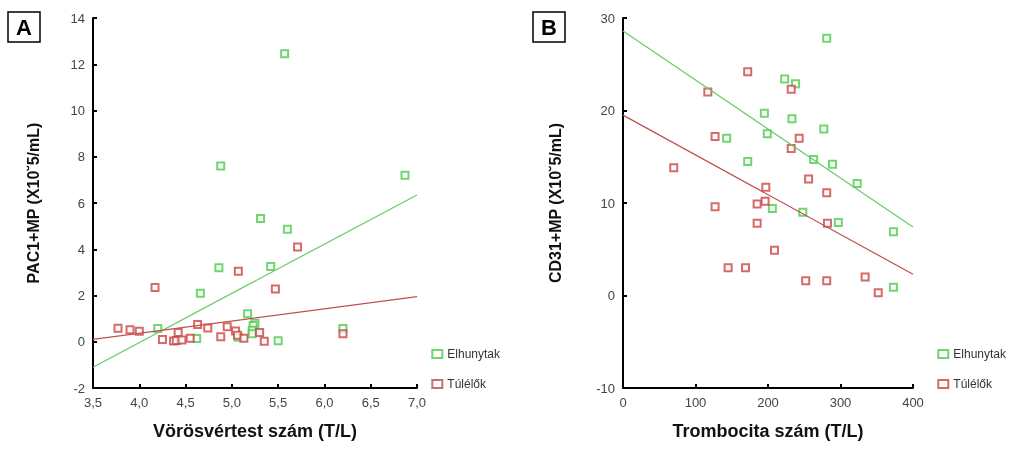 The image size is (1011, 450). Describe the element at coordinates (81, 295) in the screenshot. I see `y-tick-label: 2` at that location.